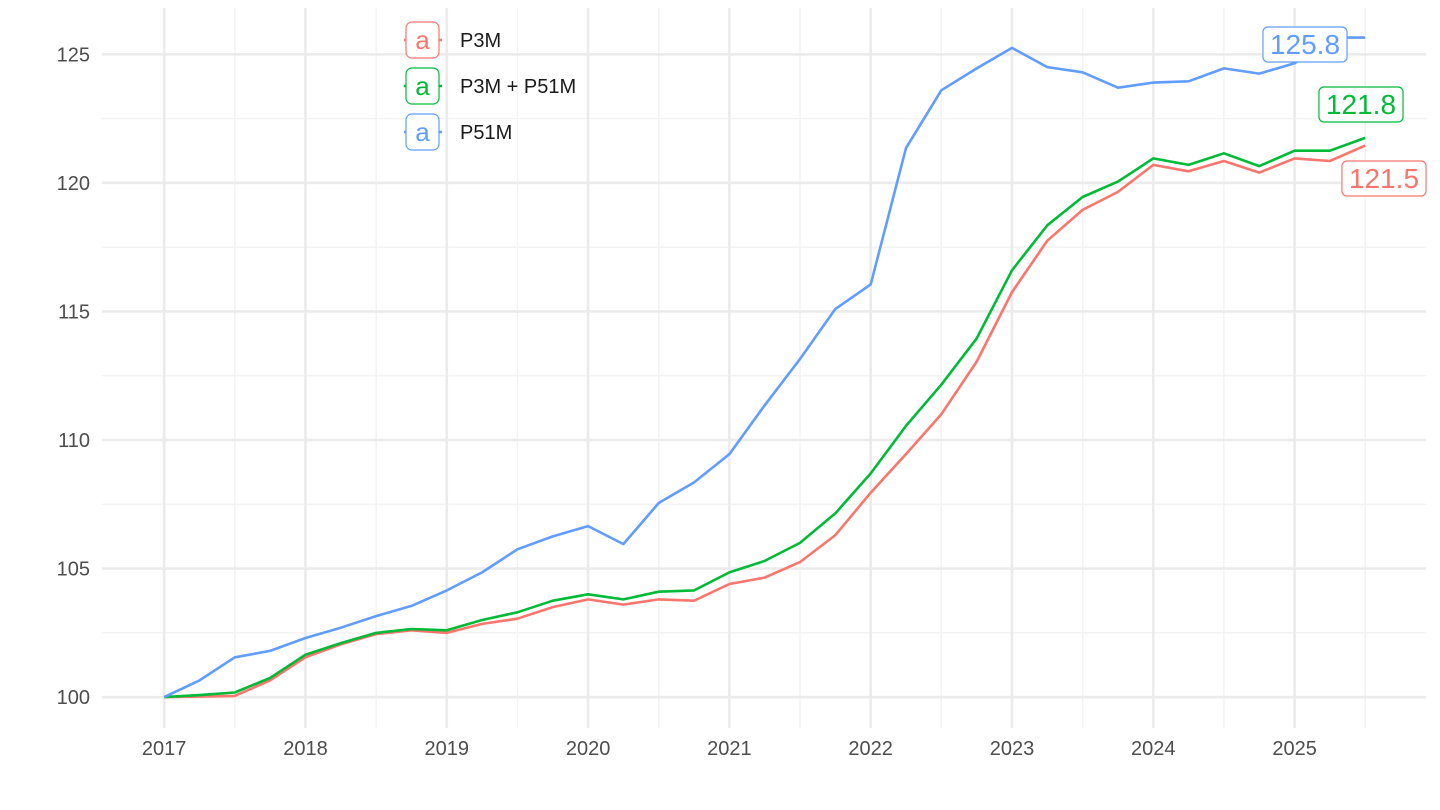 This screenshot has height=810, width=1440. I want to click on x-tick-label: 2018, so click(305, 749).